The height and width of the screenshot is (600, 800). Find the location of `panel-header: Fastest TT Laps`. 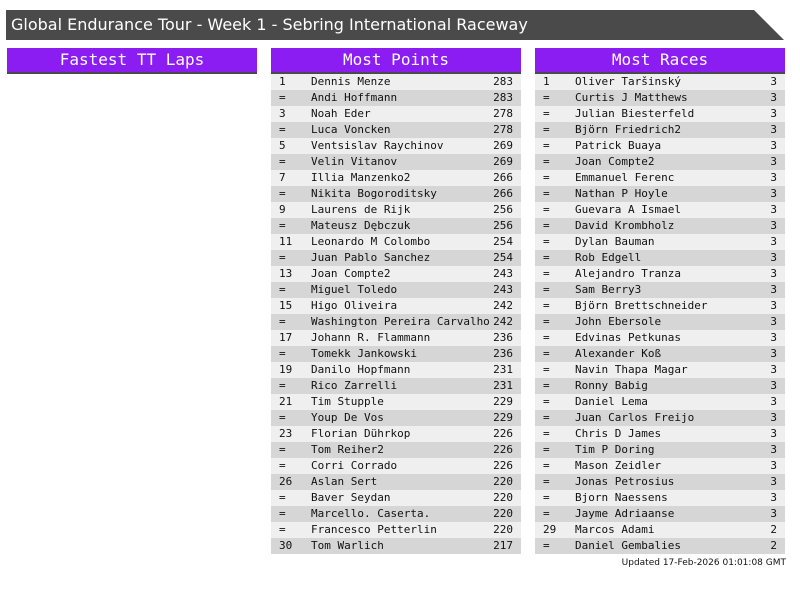

panel-header: Fastest TT Laps is located at coordinates (132, 61).